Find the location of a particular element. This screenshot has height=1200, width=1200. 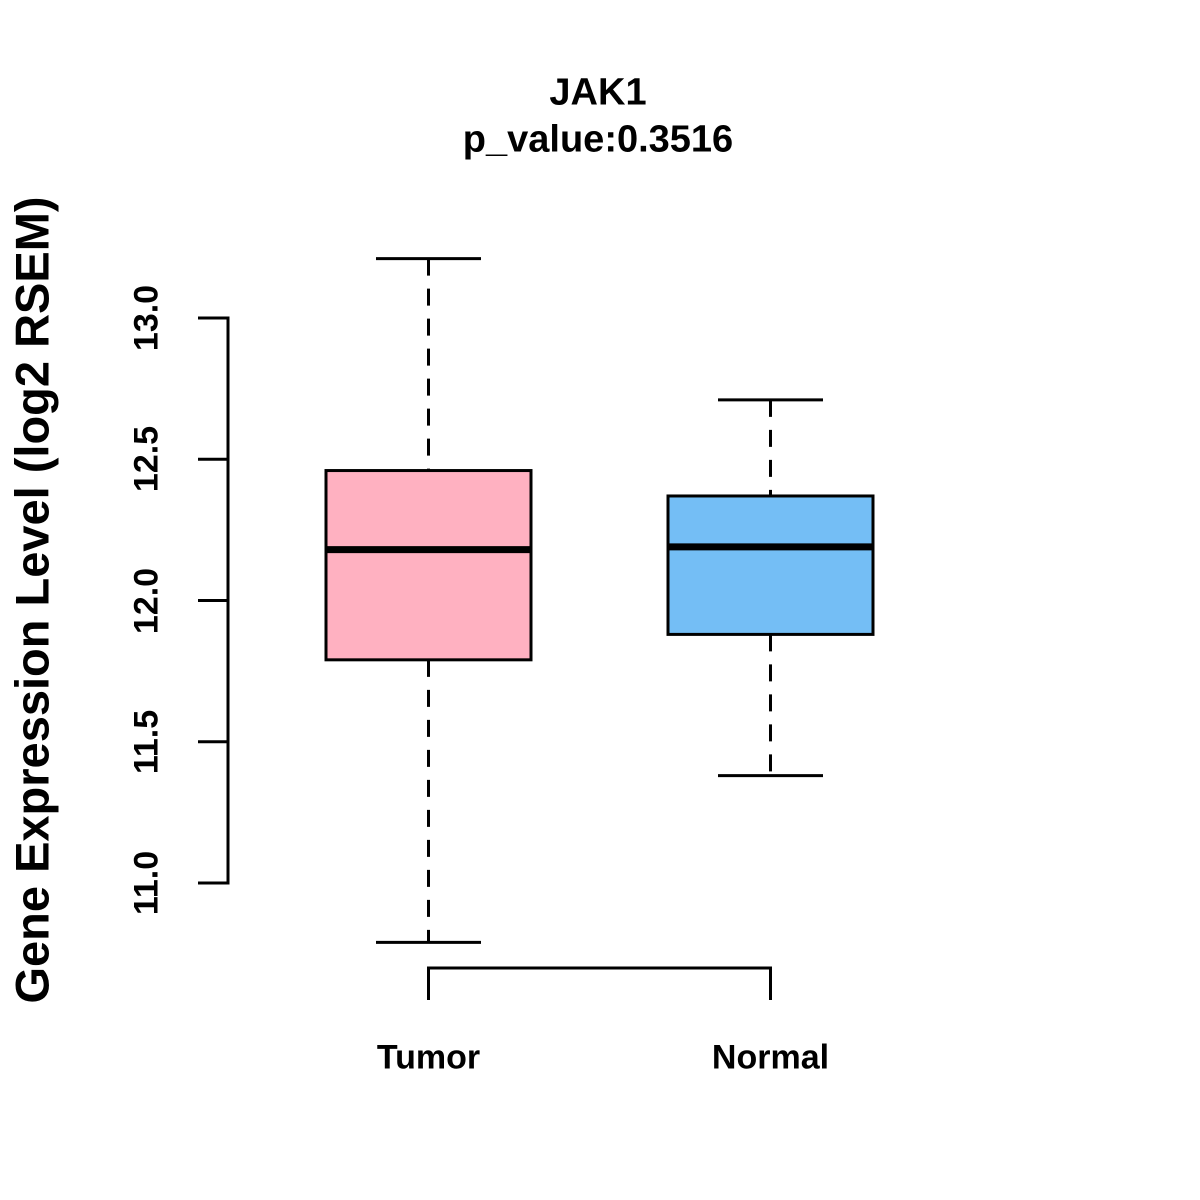

y-tick-label: 12.5 is located at coordinates (146, 459).